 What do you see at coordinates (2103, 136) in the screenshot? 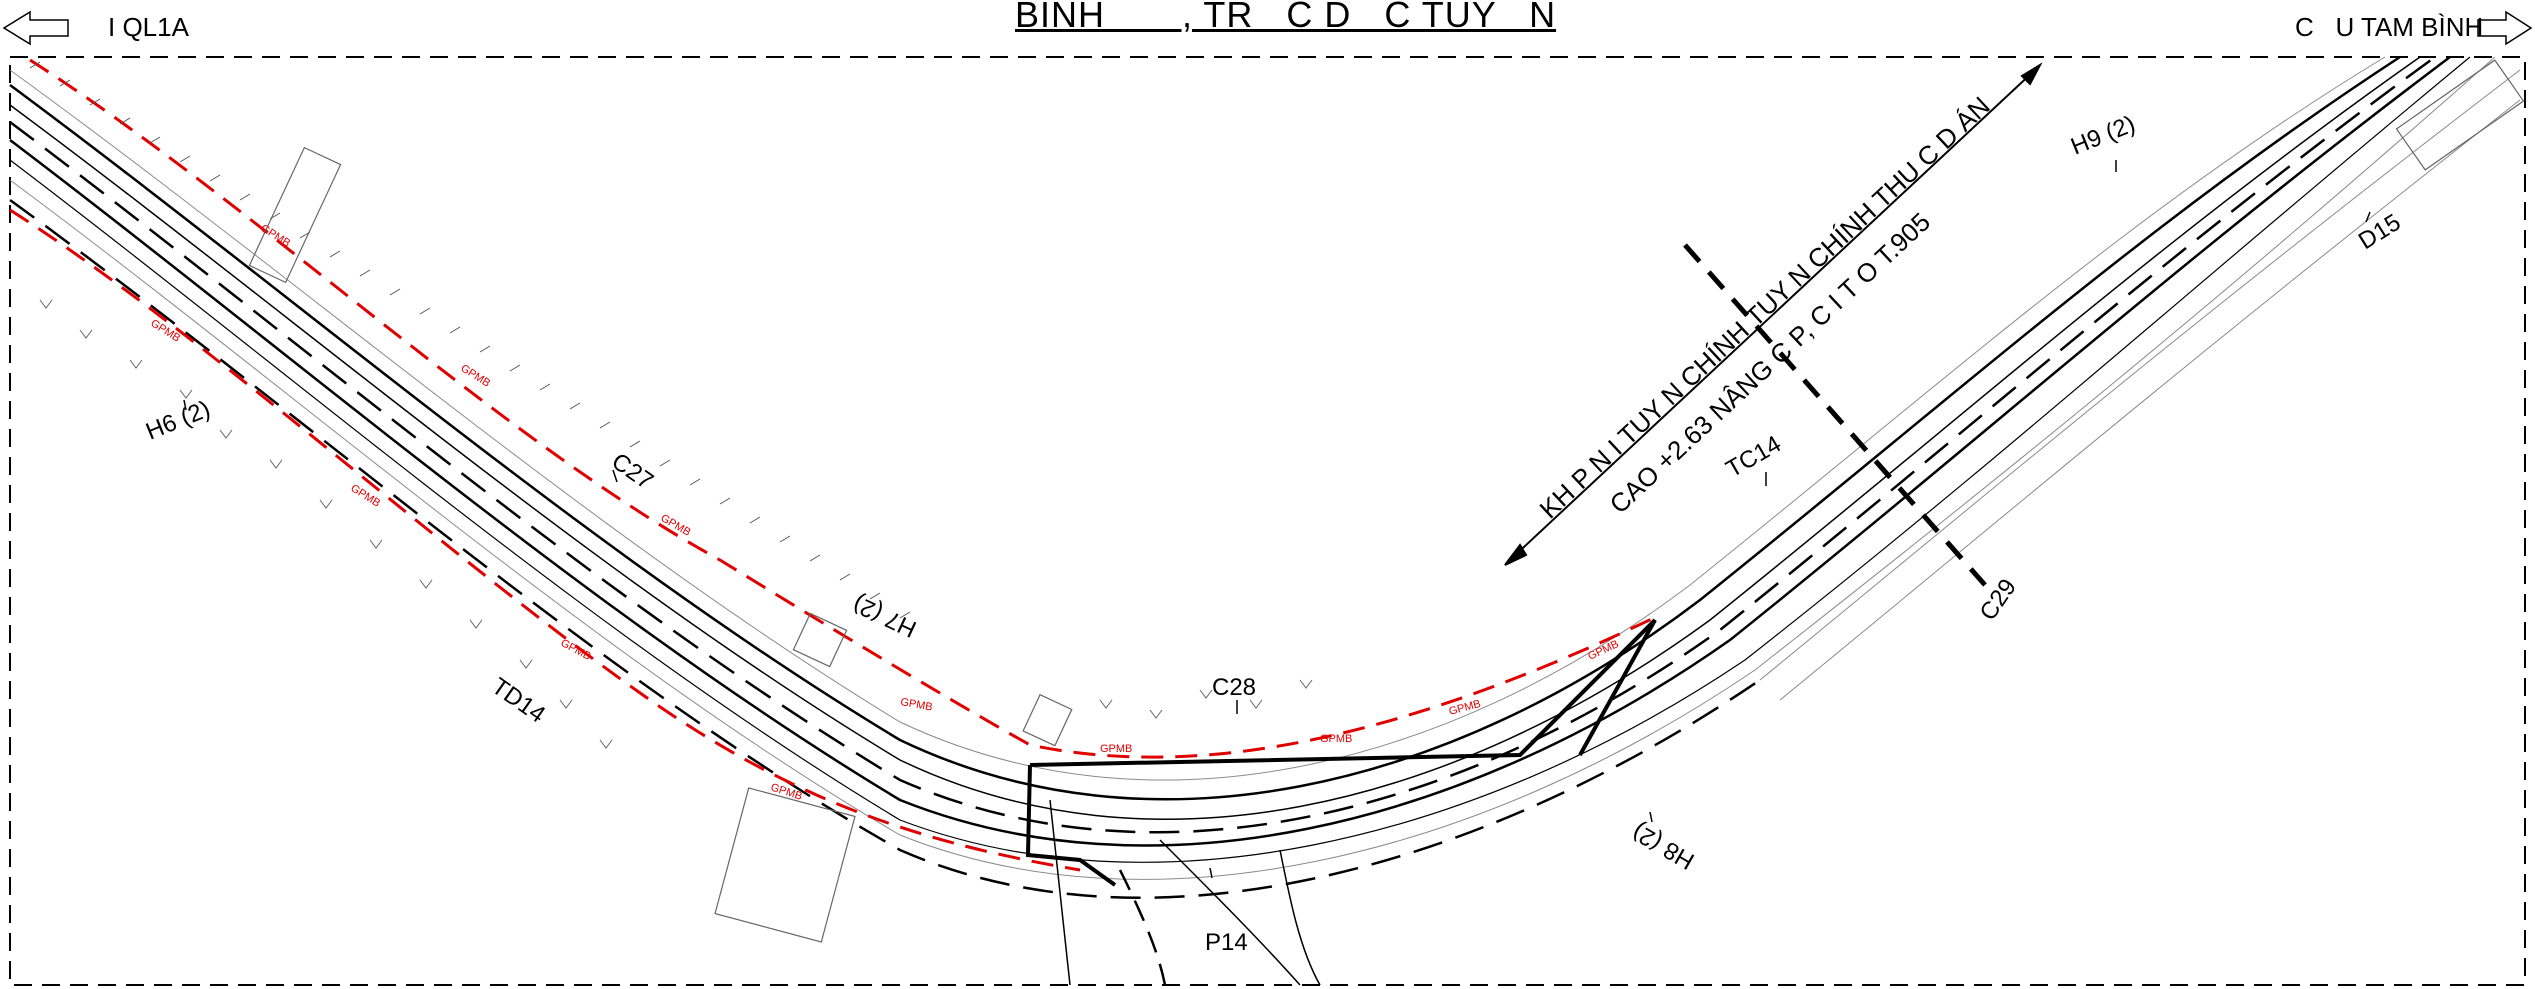
I see `label-h9: H9 (2)` at bounding box center [2103, 136].